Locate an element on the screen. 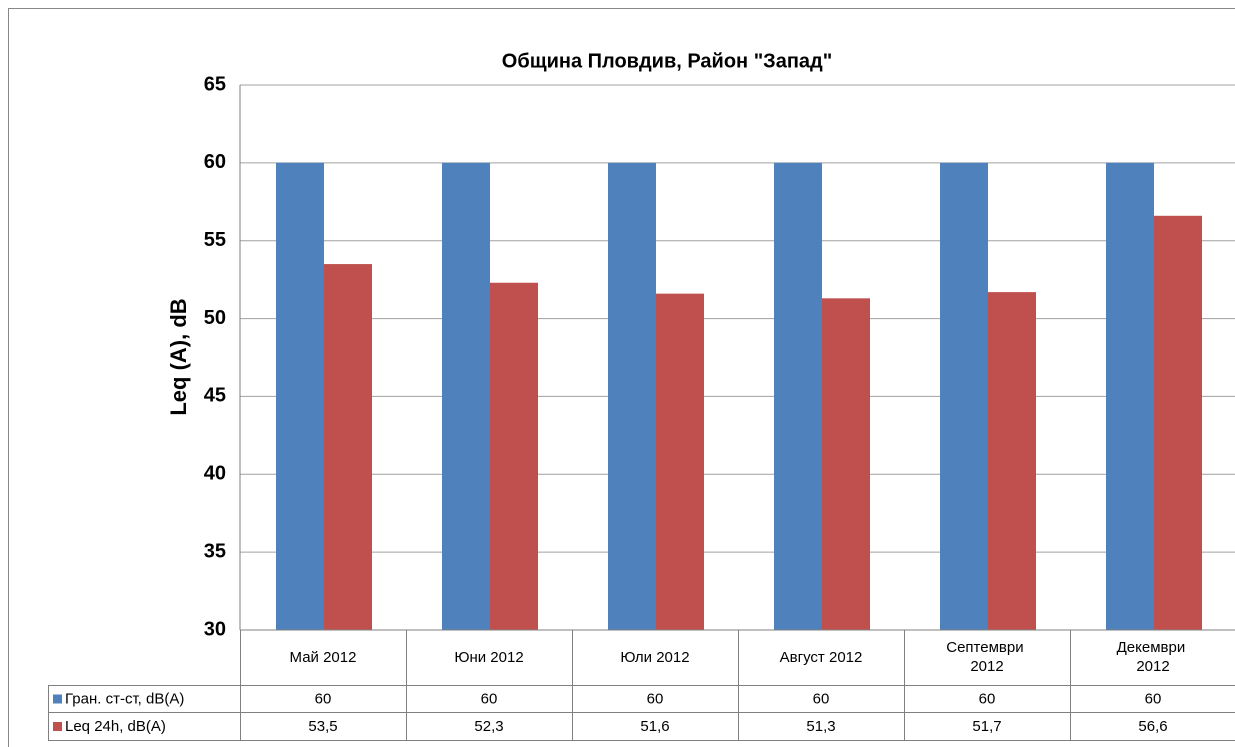 The height and width of the screenshot is (747, 1235). x-tick-label: Август 2012 is located at coordinates (821, 657).